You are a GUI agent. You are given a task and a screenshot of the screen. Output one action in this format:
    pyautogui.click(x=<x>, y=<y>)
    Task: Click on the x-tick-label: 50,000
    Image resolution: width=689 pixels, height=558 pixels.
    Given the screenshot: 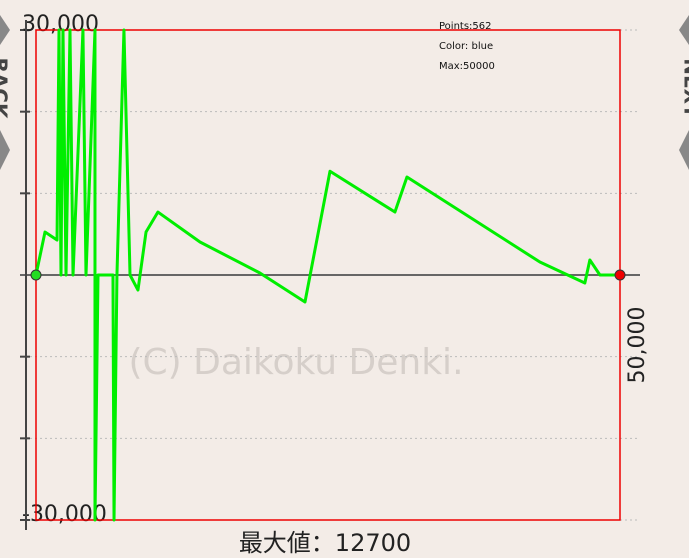 What is the action you would take?
    pyautogui.click(x=637, y=345)
    